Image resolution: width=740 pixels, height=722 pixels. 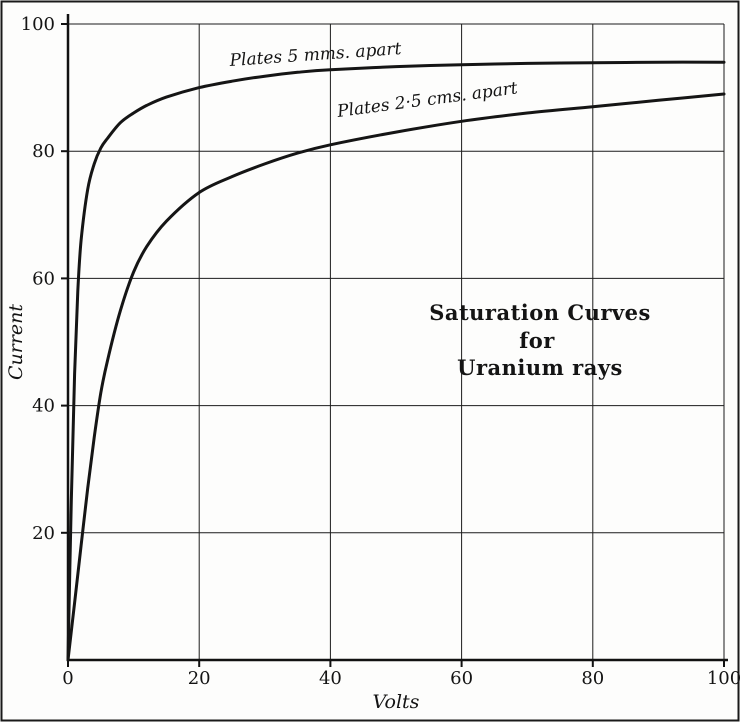 I want to click on y-tick-label-100: 100, so click(x=38, y=24).